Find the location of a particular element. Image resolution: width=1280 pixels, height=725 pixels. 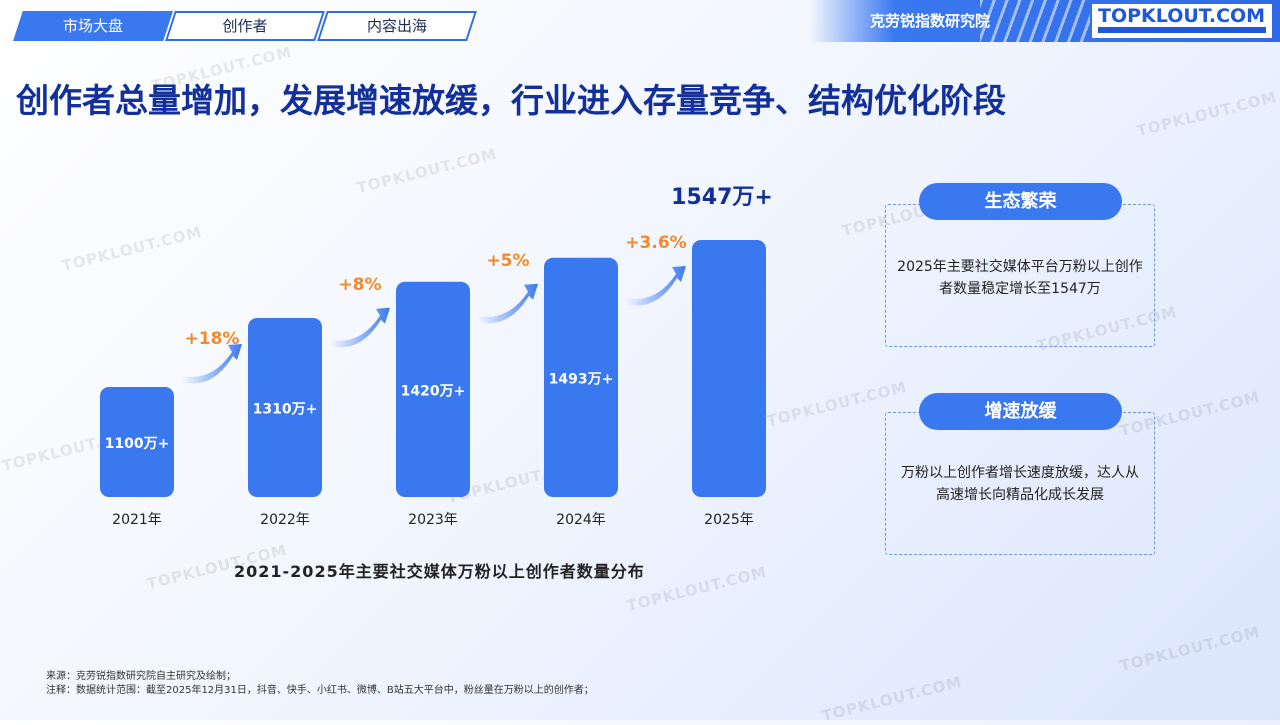

card-slowdown-text: 万粉以上创作者增长速度放缓，达人从高速增长向精品化成长发展 is located at coordinates (1020, 484).